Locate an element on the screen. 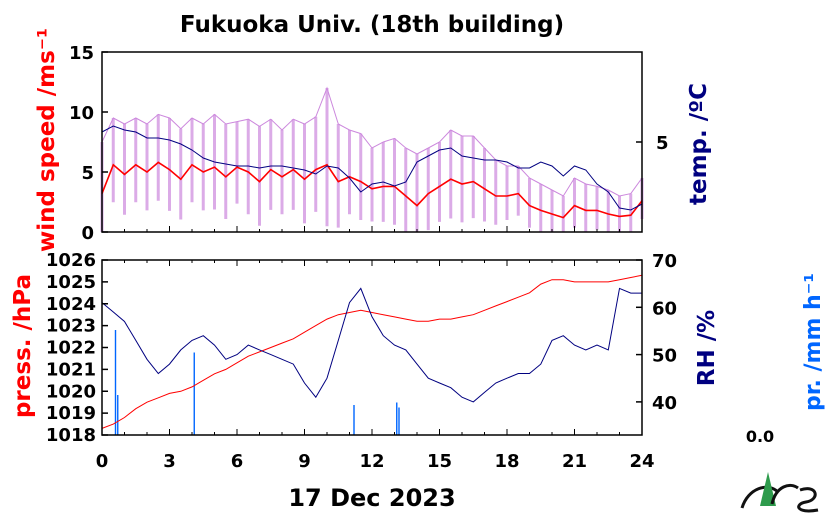 The height and width of the screenshot is (520, 834). humidity-tick-label: 40 is located at coordinates (664, 403).